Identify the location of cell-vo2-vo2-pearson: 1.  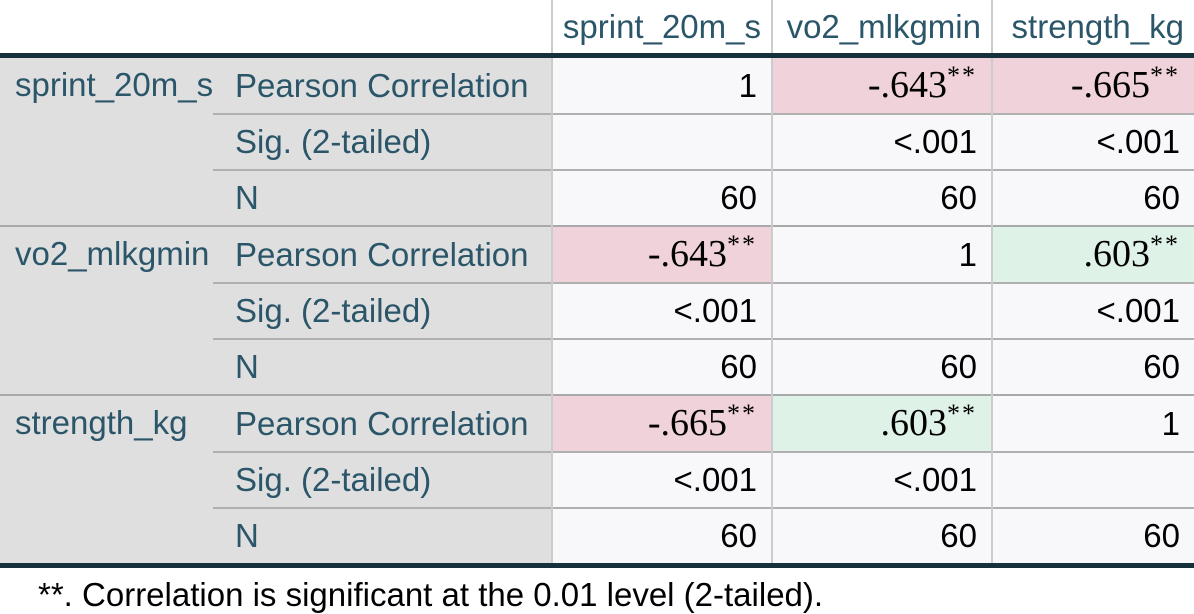
(881, 254).